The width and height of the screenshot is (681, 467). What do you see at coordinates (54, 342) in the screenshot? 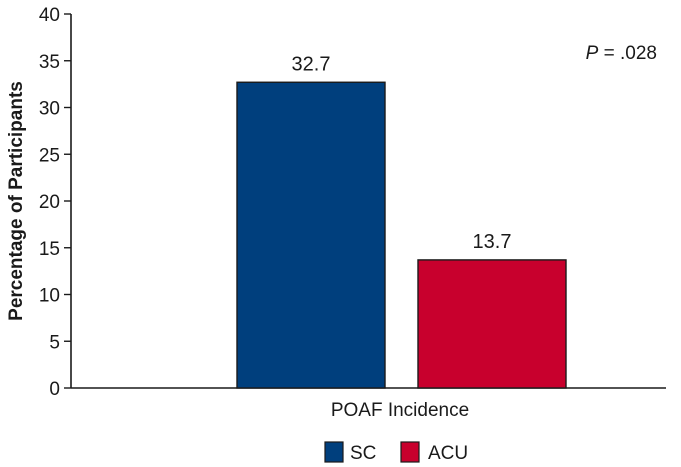
I see `y-tick-label: 5` at bounding box center [54, 342].